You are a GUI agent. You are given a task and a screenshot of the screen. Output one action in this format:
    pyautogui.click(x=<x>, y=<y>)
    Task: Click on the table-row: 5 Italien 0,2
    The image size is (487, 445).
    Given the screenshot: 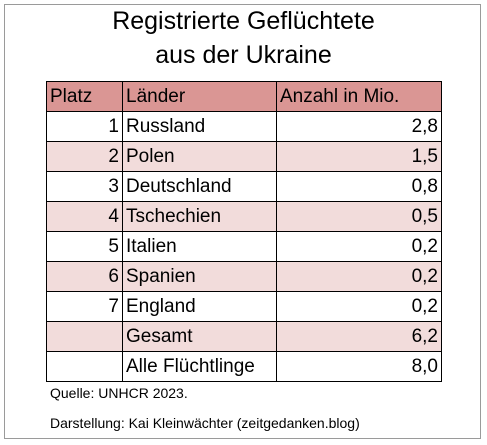 What is the action you would take?
    pyautogui.click(x=244, y=246)
    